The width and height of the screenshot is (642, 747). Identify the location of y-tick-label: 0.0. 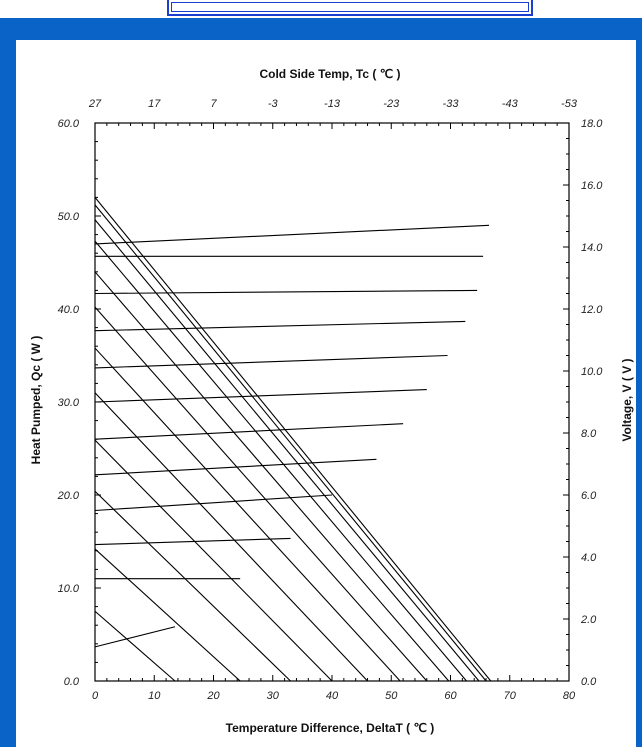
(72, 682).